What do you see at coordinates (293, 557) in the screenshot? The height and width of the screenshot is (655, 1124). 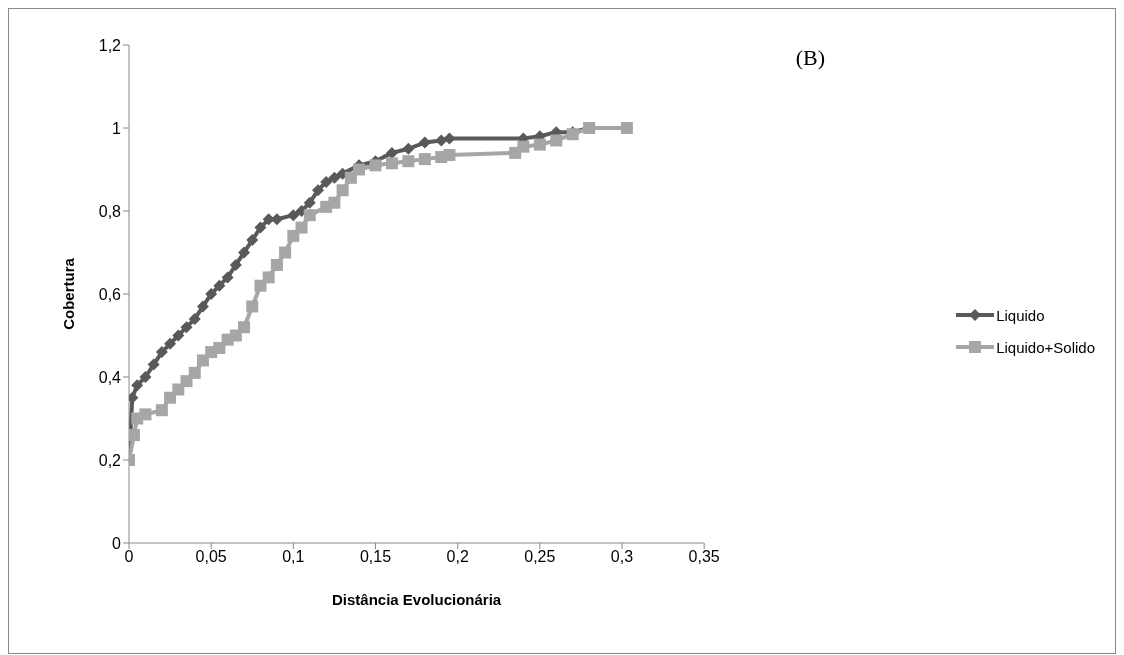 I see `x-tick-label: 0,1` at bounding box center [293, 557].